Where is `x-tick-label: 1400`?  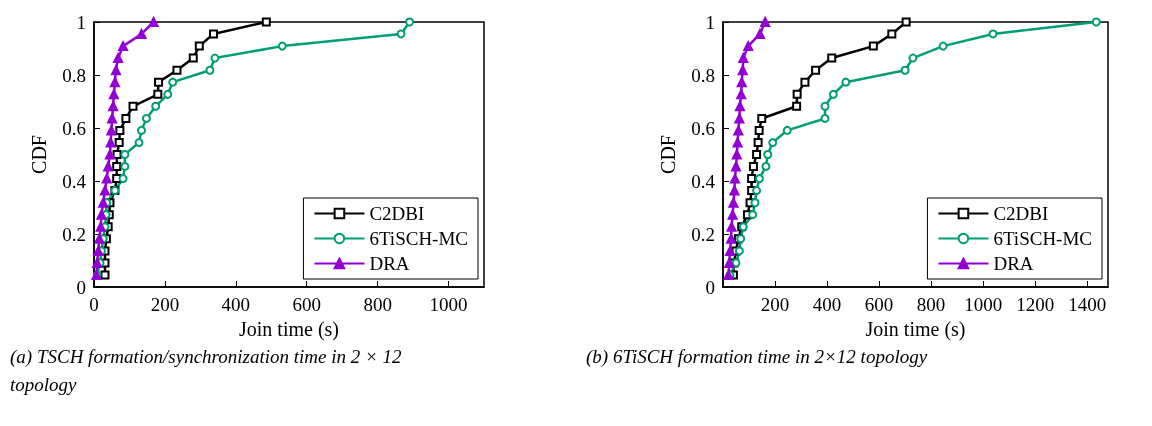
x-tick-label: 1400 is located at coordinates (1087, 304).